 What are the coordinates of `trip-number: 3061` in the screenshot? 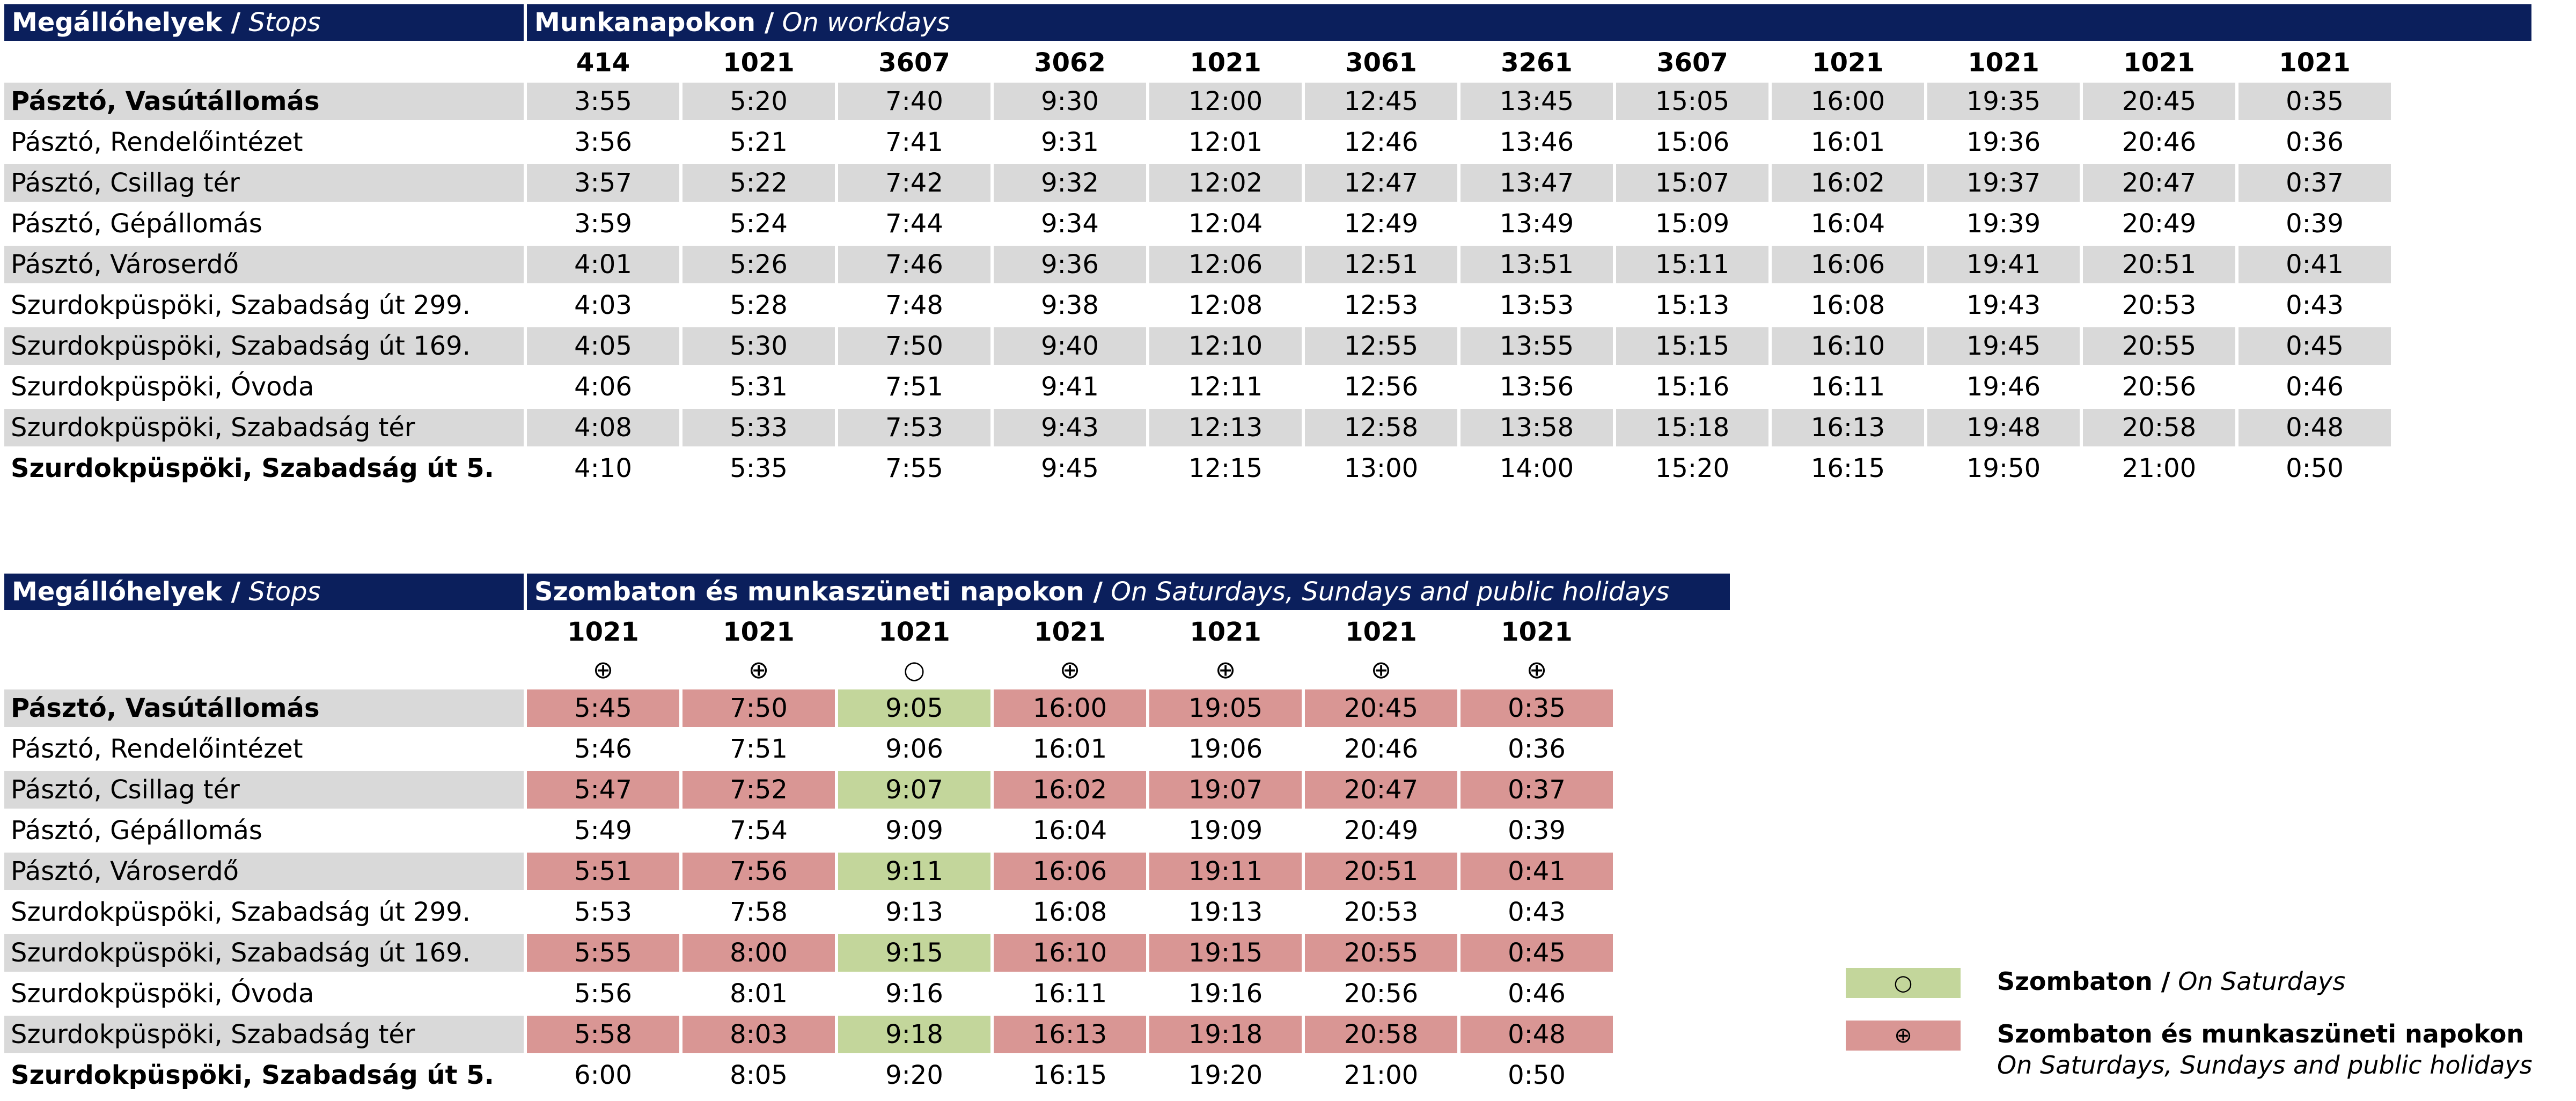 It's located at (1381, 63).